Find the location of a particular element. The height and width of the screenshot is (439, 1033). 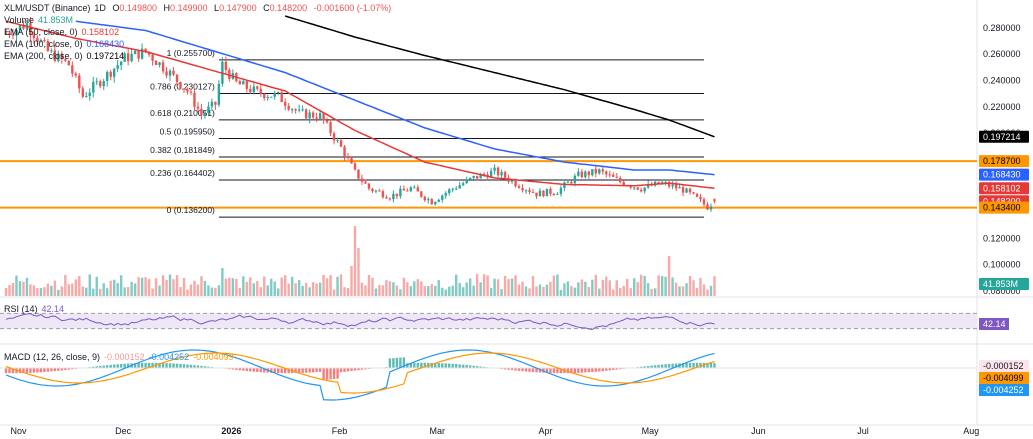

time-tick-label: Feb is located at coordinates (340, 431).